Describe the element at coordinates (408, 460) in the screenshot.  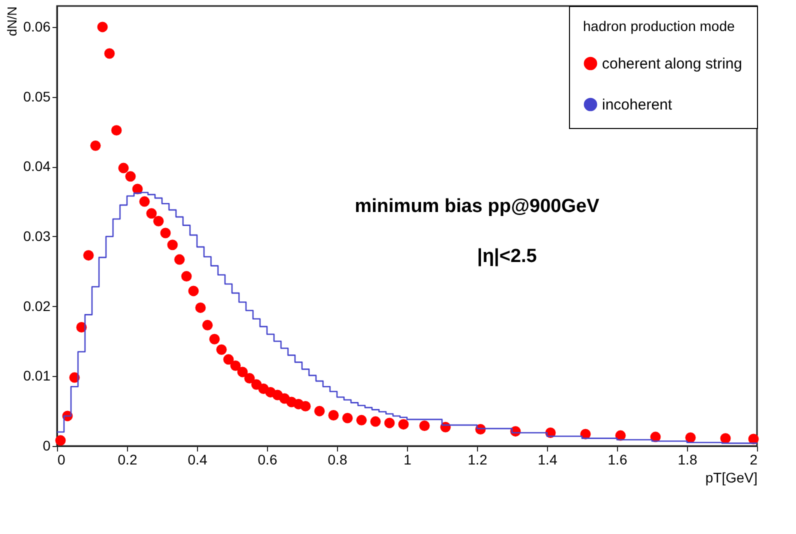
I see `x-tick-label: 1` at that location.